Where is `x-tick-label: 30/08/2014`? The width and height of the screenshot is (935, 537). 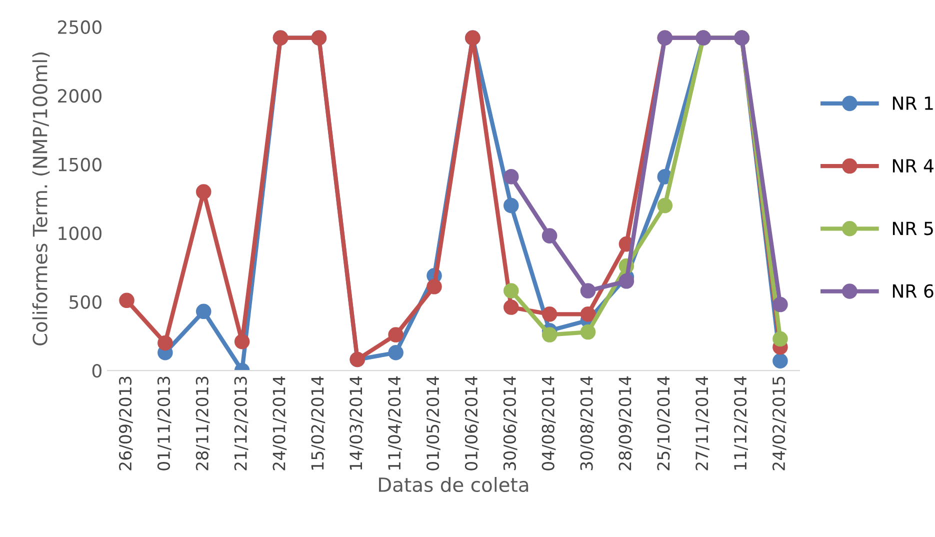 x-tick-label: 30/08/2014 is located at coordinates (587, 423).